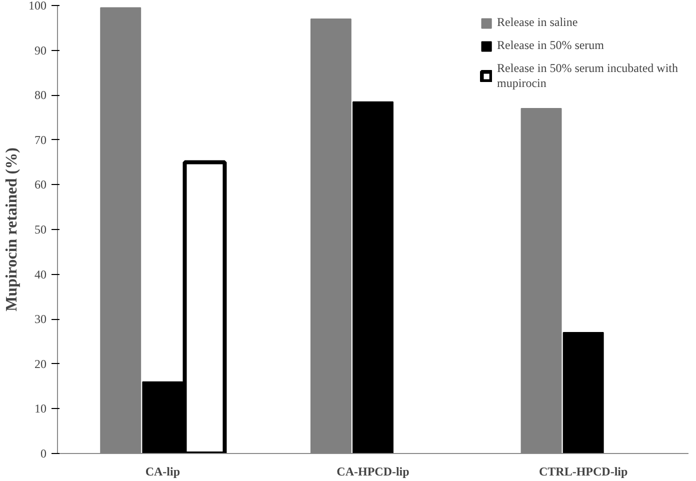 The image size is (696, 481). What do you see at coordinates (40, 363) in the screenshot?
I see `y-tick-label: 20` at bounding box center [40, 363].